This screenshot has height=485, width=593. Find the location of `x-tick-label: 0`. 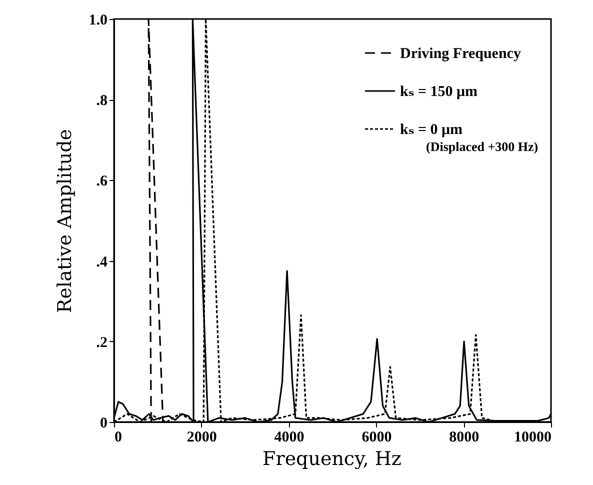

x-tick-label: 0 is located at coordinates (118, 438).